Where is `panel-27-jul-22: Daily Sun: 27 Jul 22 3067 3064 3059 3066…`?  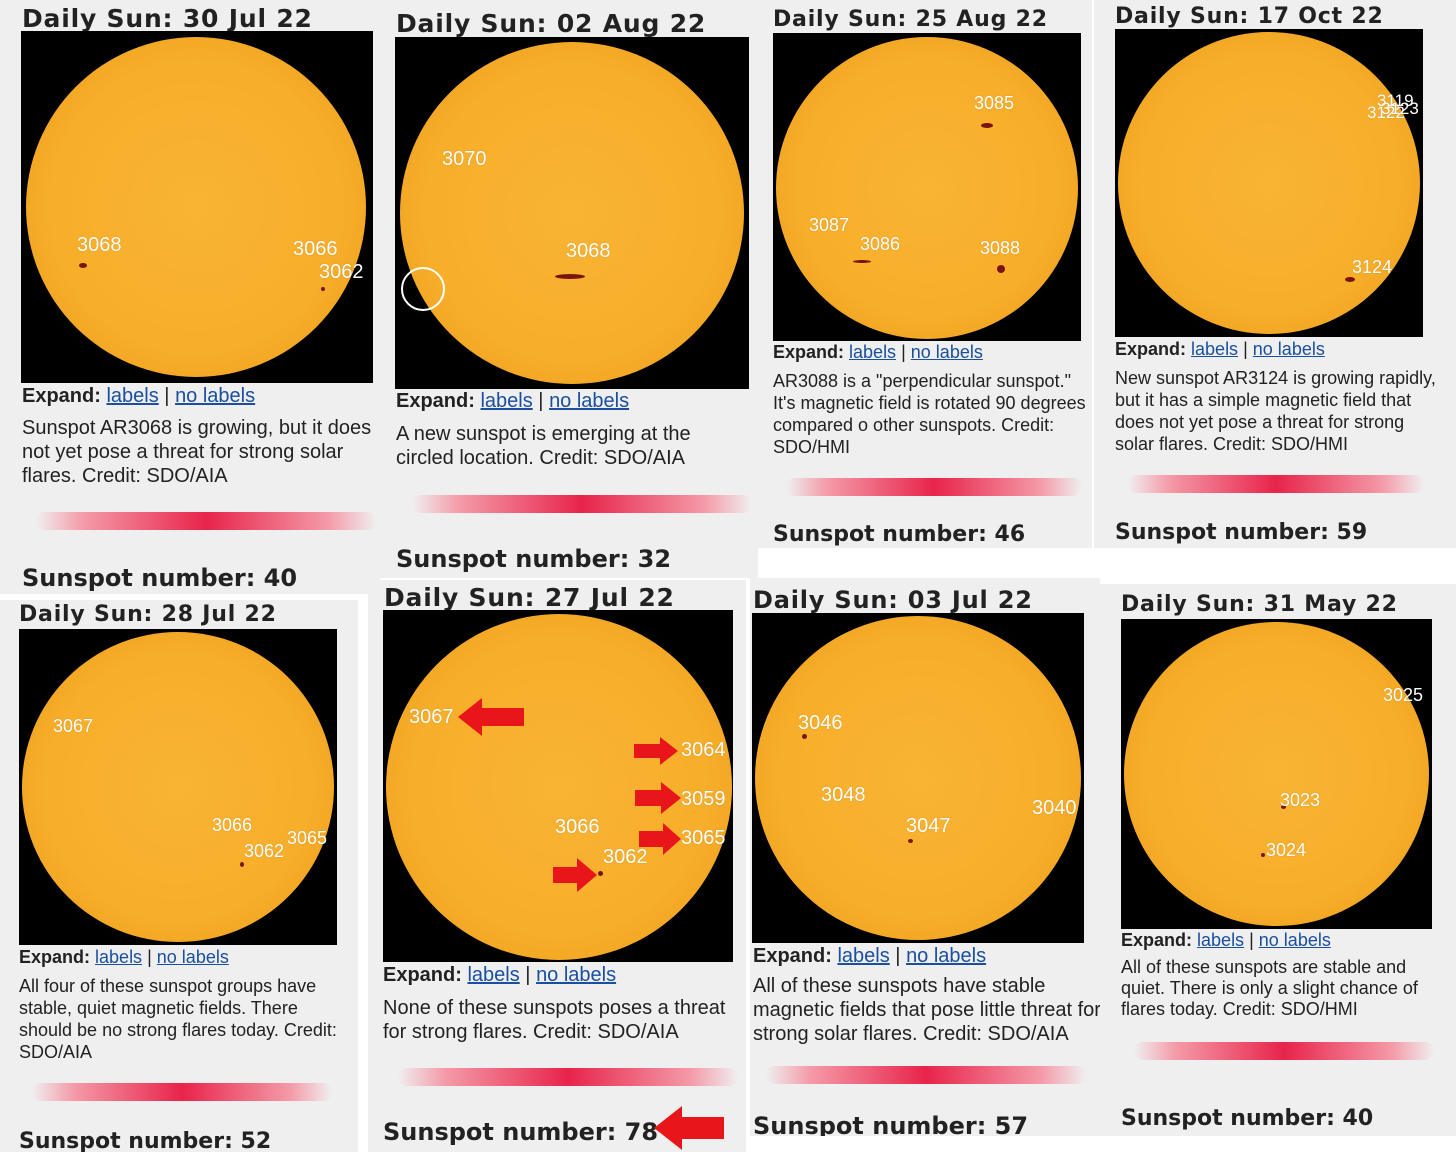 panel-27-jul-22: Daily Sun: 27 Jul 22 3067 3064 3059 3066… is located at coordinates (557, 866).